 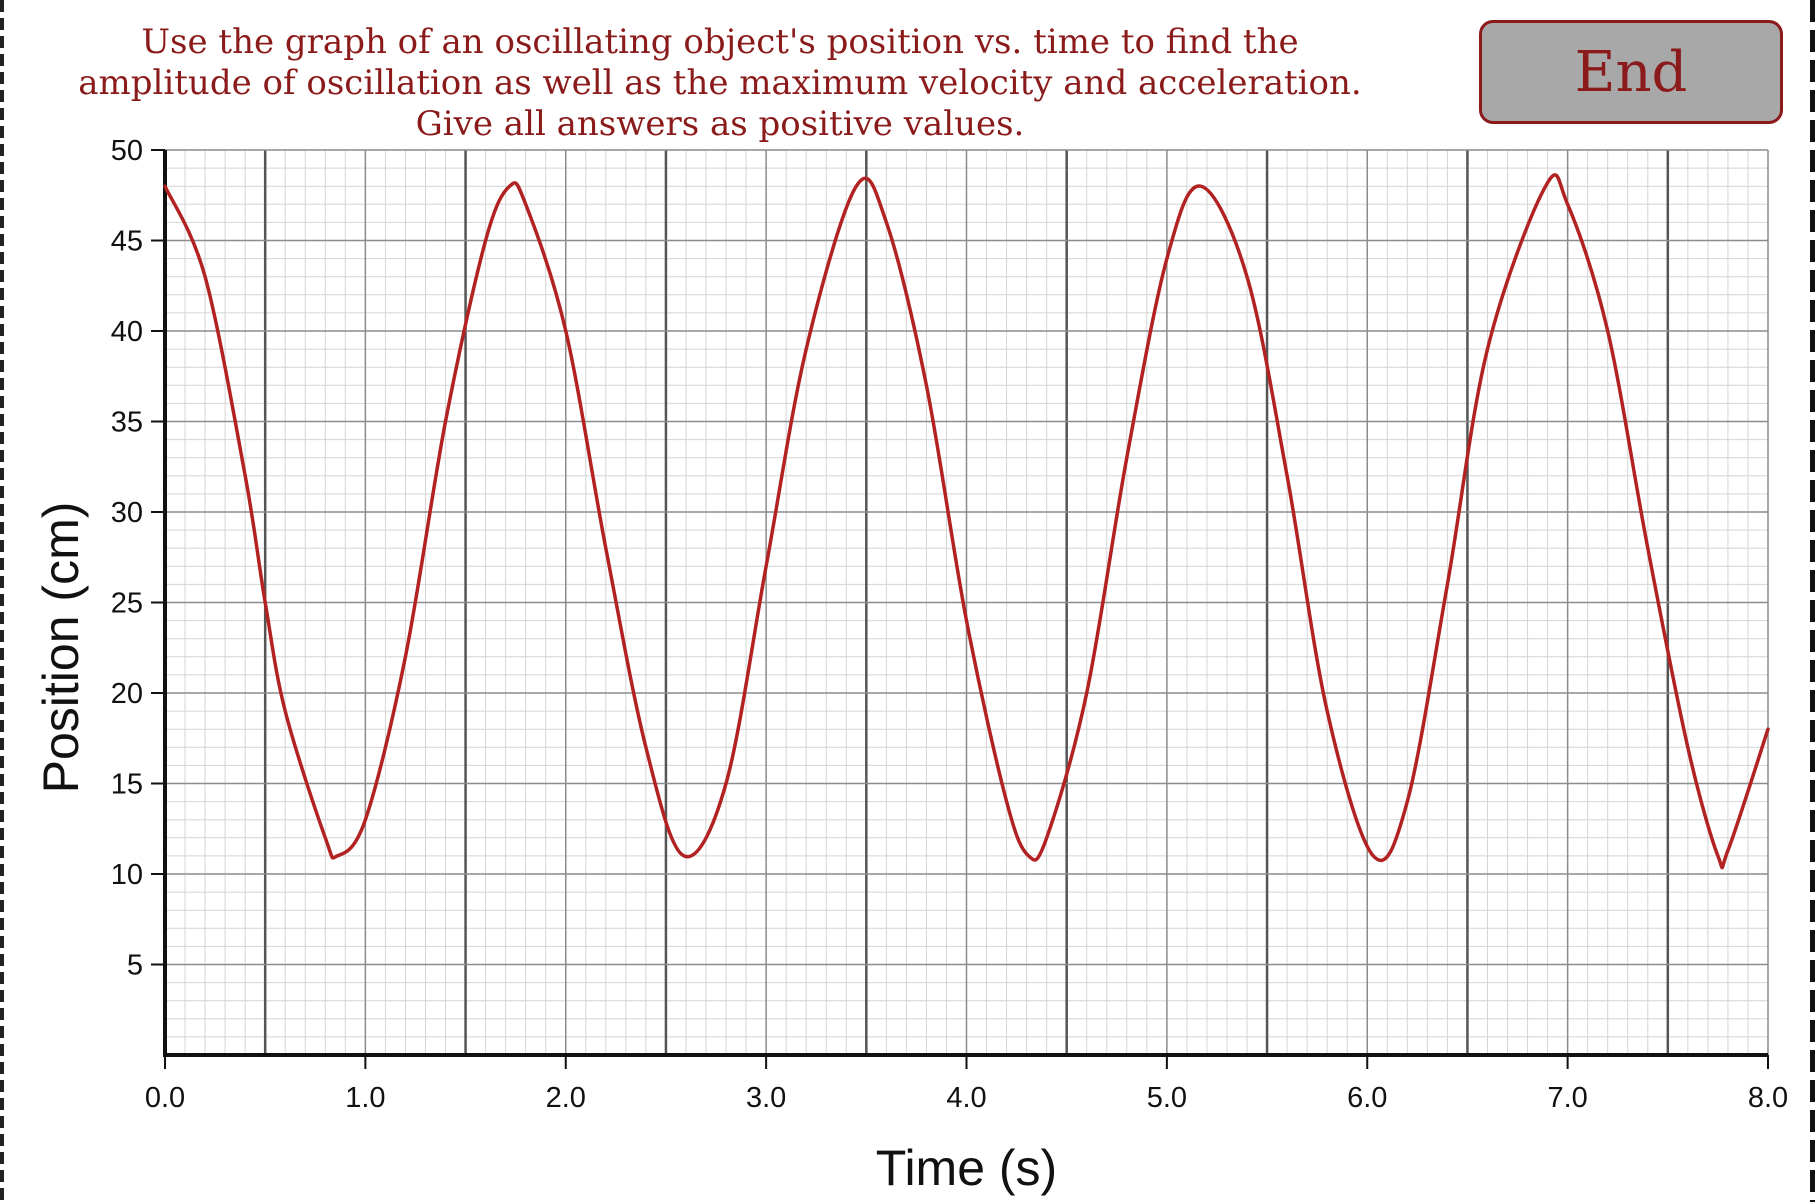 I want to click on y-tick-label: 45, so click(x=127, y=242).